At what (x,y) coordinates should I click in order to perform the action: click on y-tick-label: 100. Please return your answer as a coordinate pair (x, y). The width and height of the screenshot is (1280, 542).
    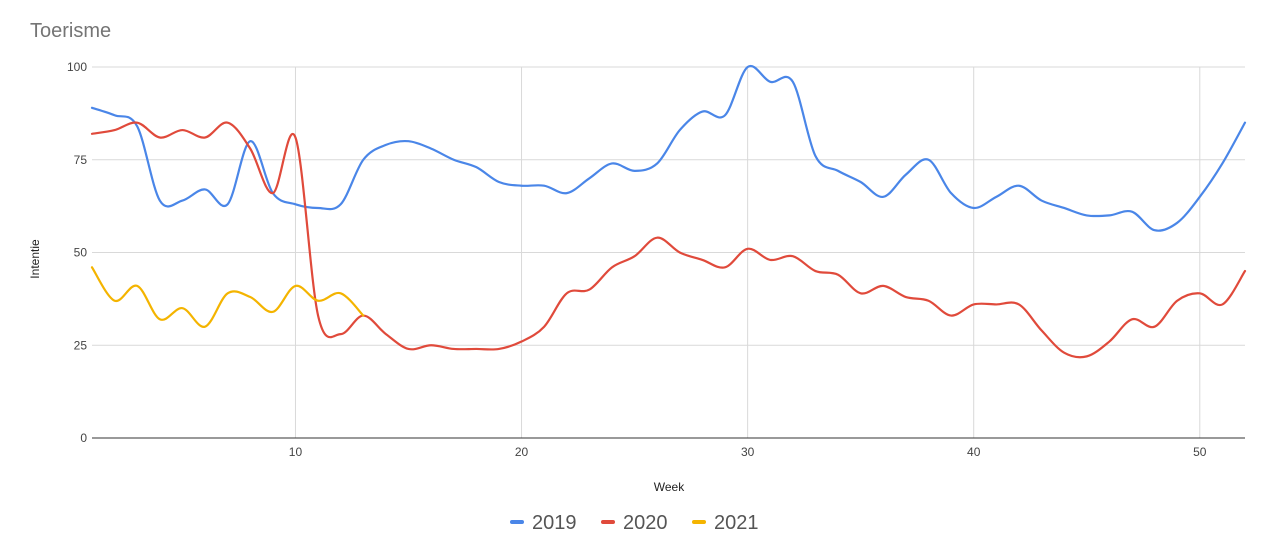
    Looking at the image, I should click on (77, 67).